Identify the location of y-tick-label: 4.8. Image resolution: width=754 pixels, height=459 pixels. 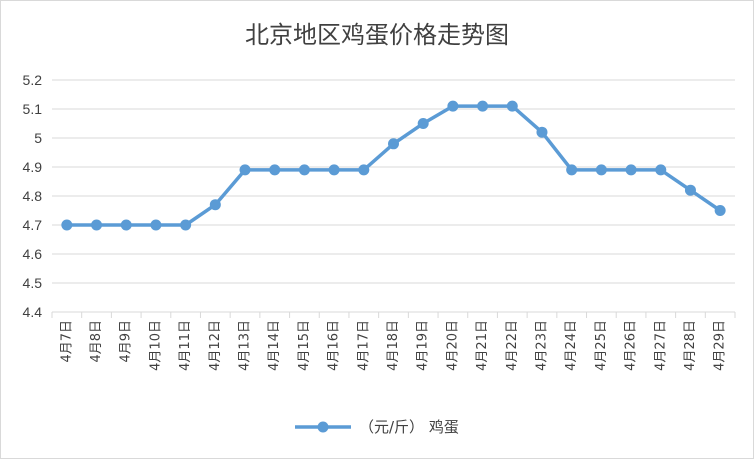
(33, 196).